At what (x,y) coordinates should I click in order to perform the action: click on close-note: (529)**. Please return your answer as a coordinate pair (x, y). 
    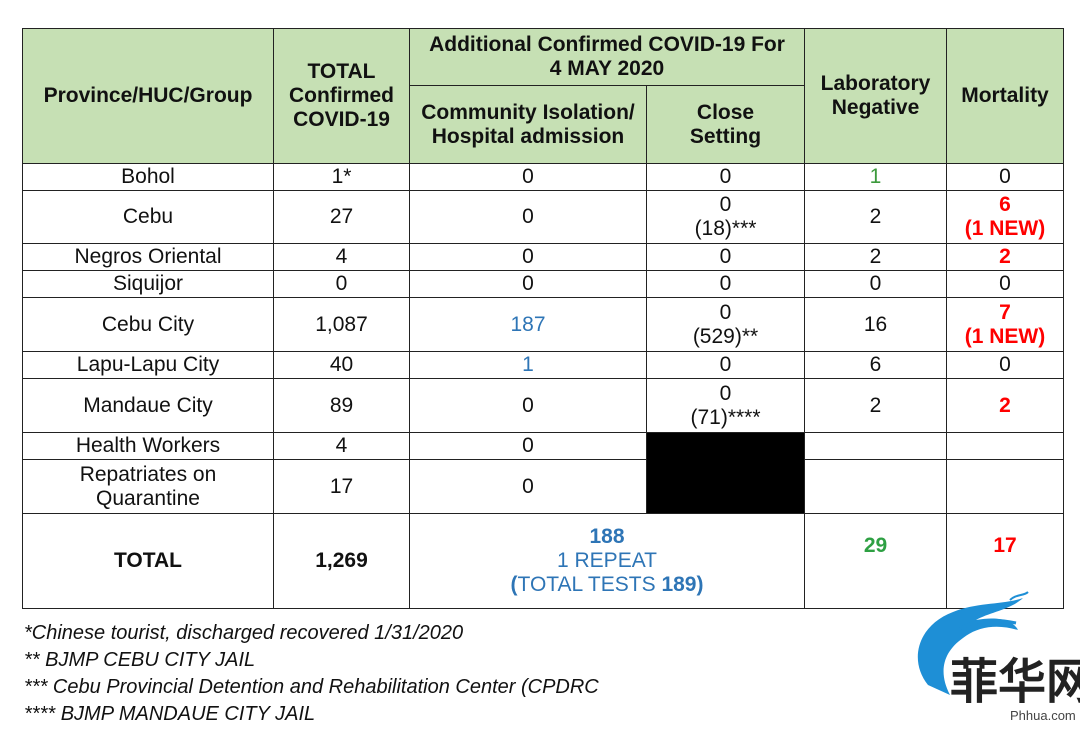
    Looking at the image, I should click on (725, 336).